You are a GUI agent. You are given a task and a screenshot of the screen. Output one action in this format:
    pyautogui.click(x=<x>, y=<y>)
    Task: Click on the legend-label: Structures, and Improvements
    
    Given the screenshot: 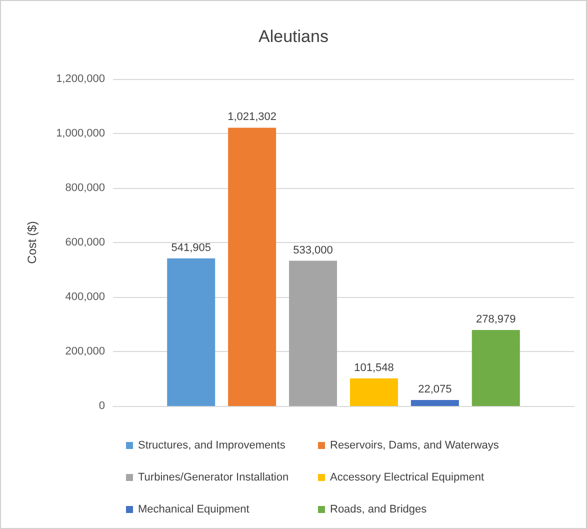 What is the action you would take?
    pyautogui.click(x=212, y=446)
    